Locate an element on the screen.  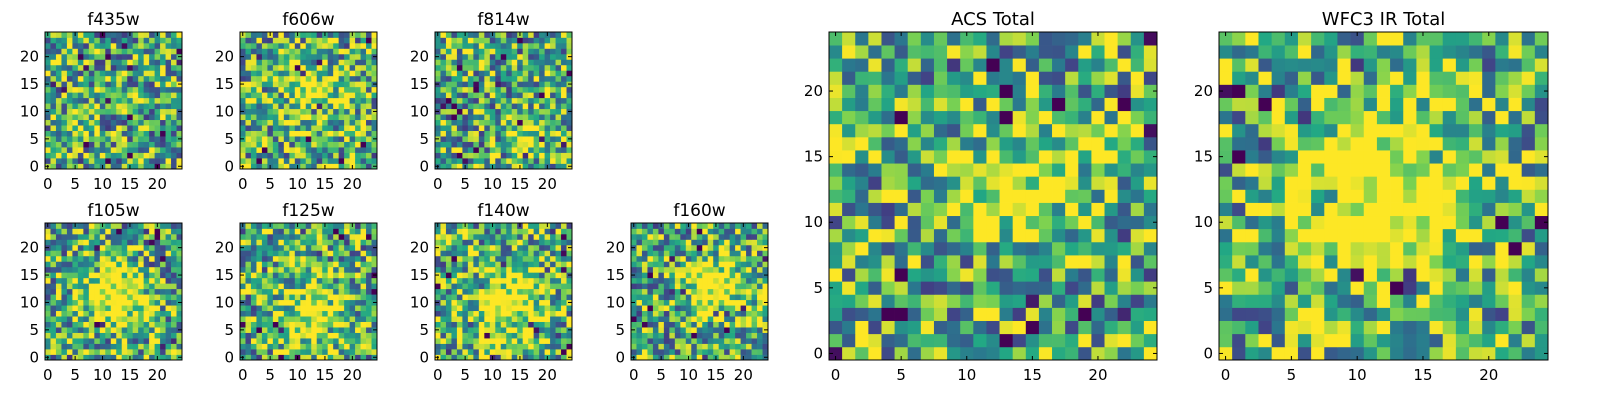
x-tick-label: 20 is located at coordinates (547, 375).